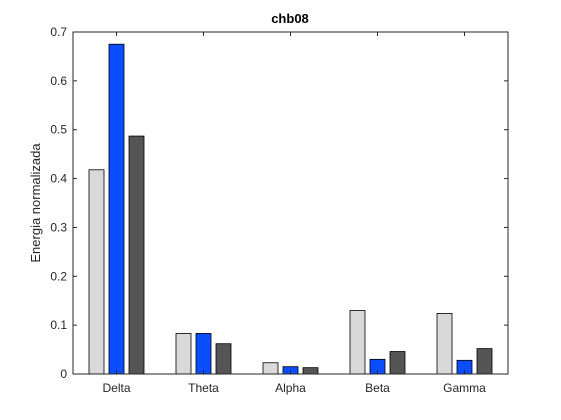 This screenshot has height=420, width=561. Describe the element at coordinates (203, 388) in the screenshot. I see `x-tick-label: Theta` at that location.